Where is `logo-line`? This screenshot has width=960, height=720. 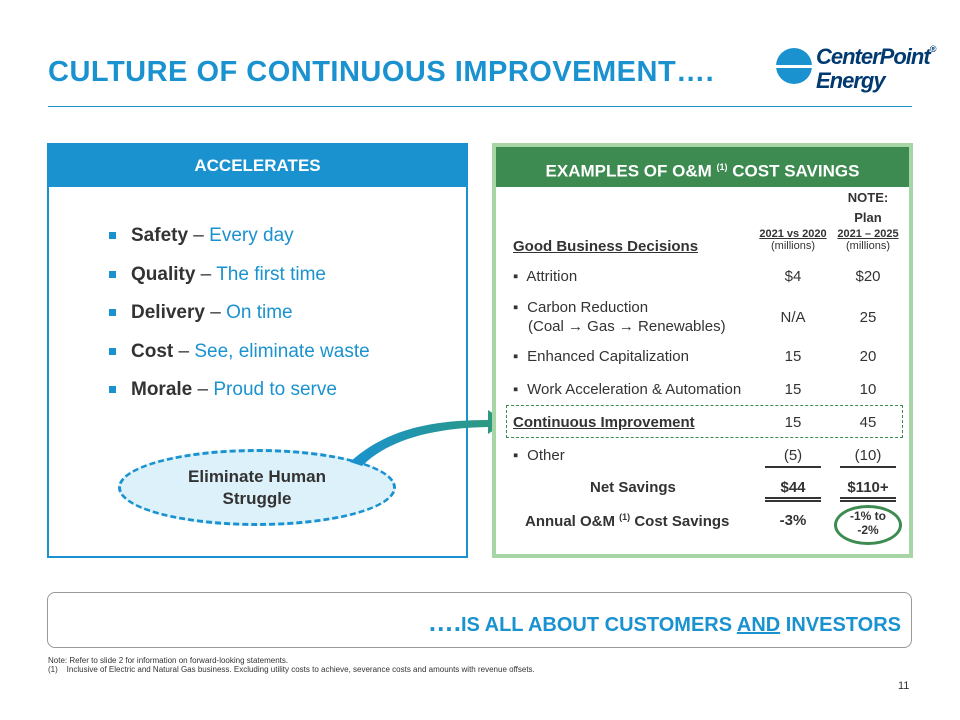 logo-line is located at coordinates (794, 66).